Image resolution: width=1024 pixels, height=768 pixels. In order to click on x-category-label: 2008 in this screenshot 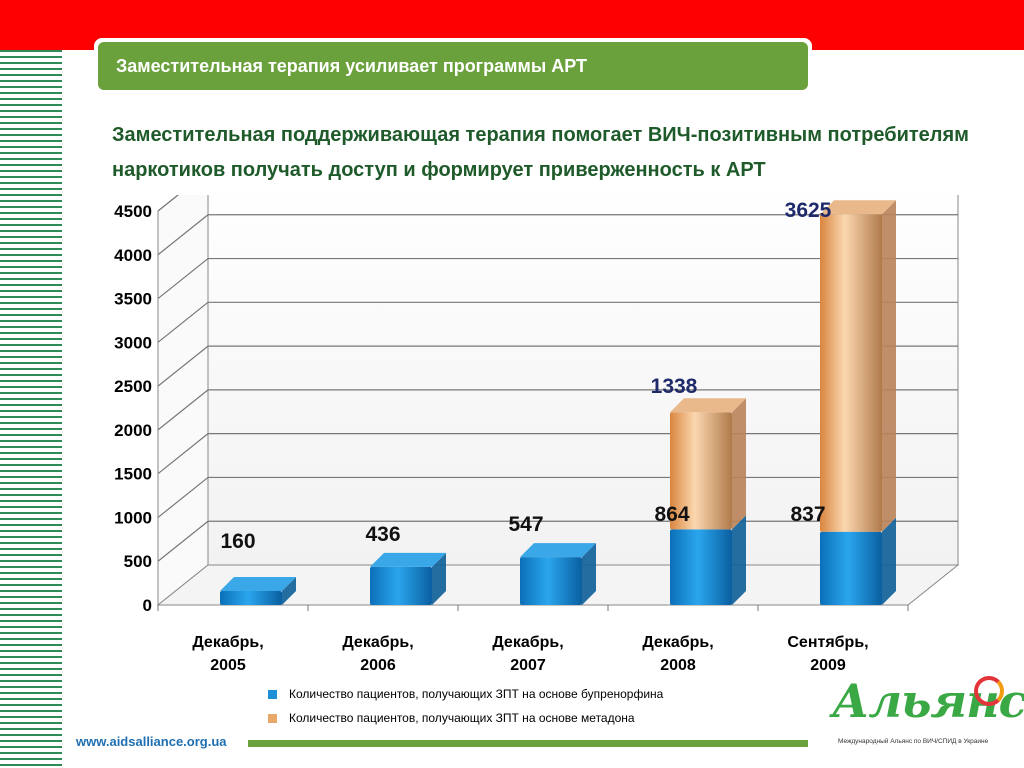, I will do `click(678, 665)`.